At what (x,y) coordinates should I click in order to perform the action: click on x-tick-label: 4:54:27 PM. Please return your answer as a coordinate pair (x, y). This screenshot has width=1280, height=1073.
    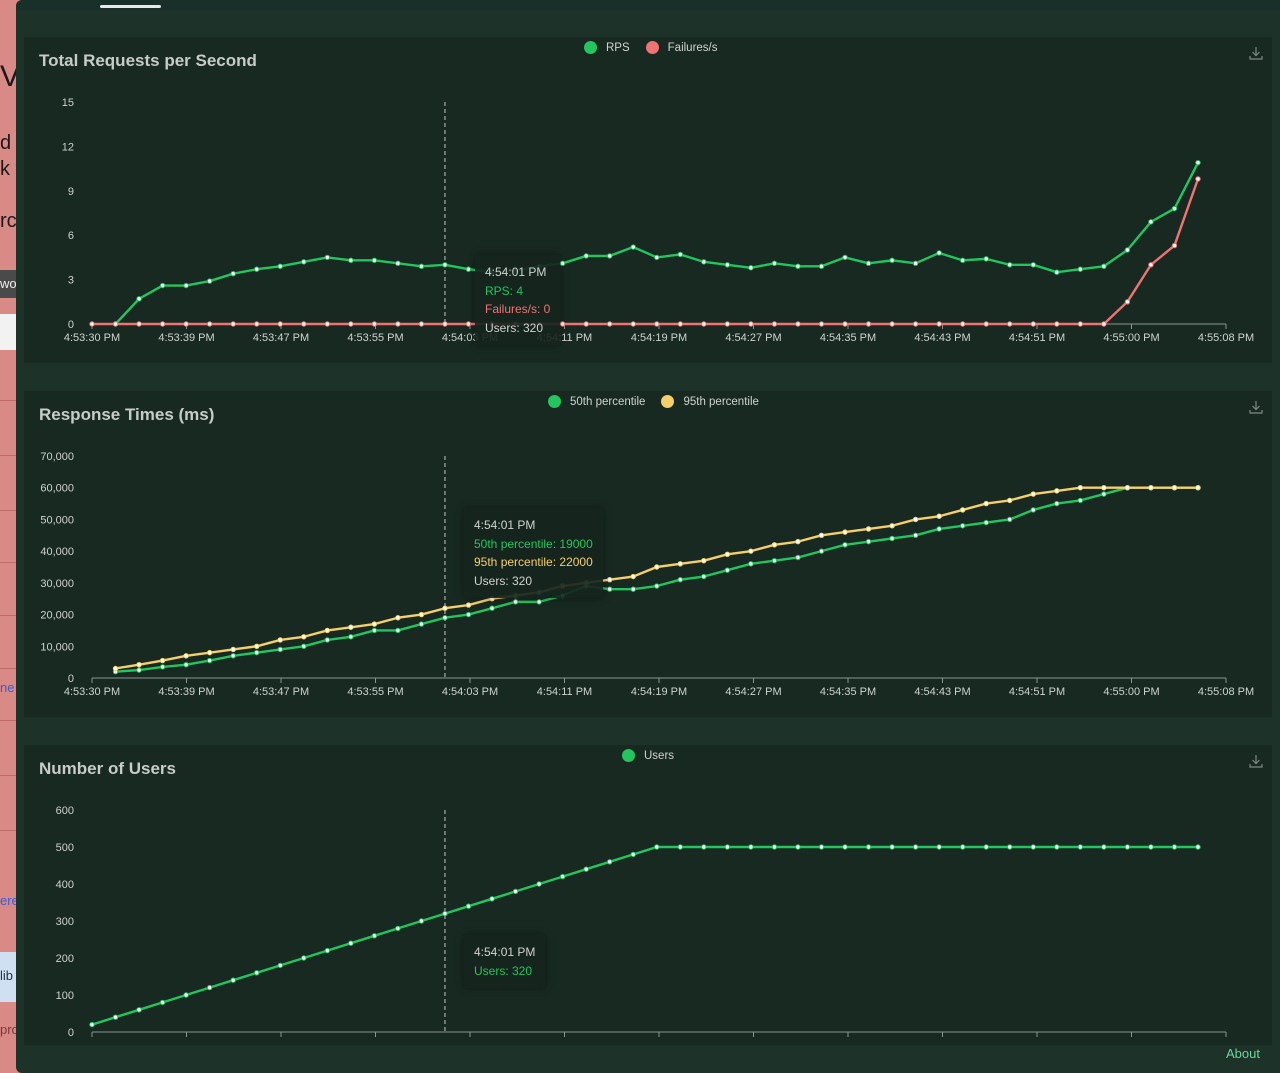
    Looking at the image, I should click on (753, 338).